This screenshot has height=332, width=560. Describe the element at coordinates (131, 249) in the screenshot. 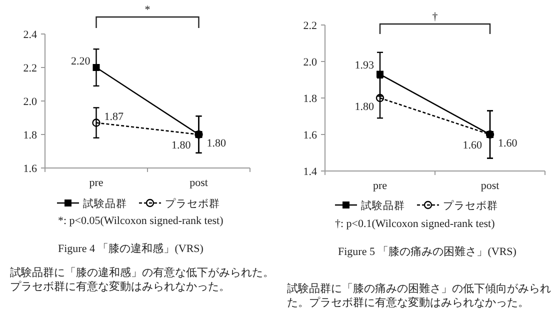

I see `text: Figure 4 「膝の違和感」(VRS)` at that location.